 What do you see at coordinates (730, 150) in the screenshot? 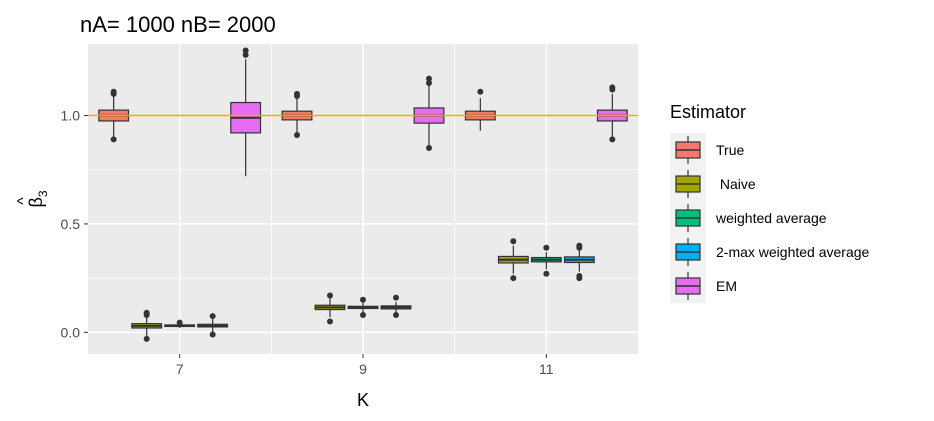
I see `legend-label: True` at bounding box center [730, 150].